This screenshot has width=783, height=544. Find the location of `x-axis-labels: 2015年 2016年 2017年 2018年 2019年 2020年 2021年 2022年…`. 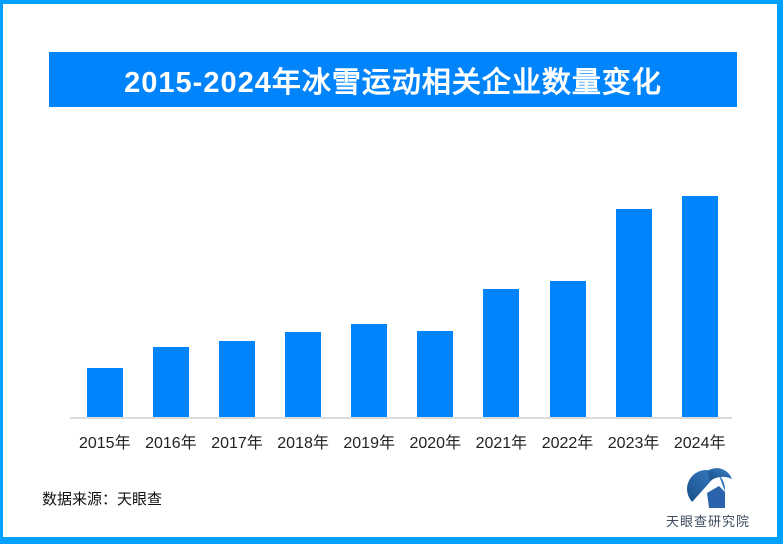

x-axis-labels: 2015年 2016年 2017年 2018年 2019年 2020年 2021年 2022年… is located at coordinates (401, 441).